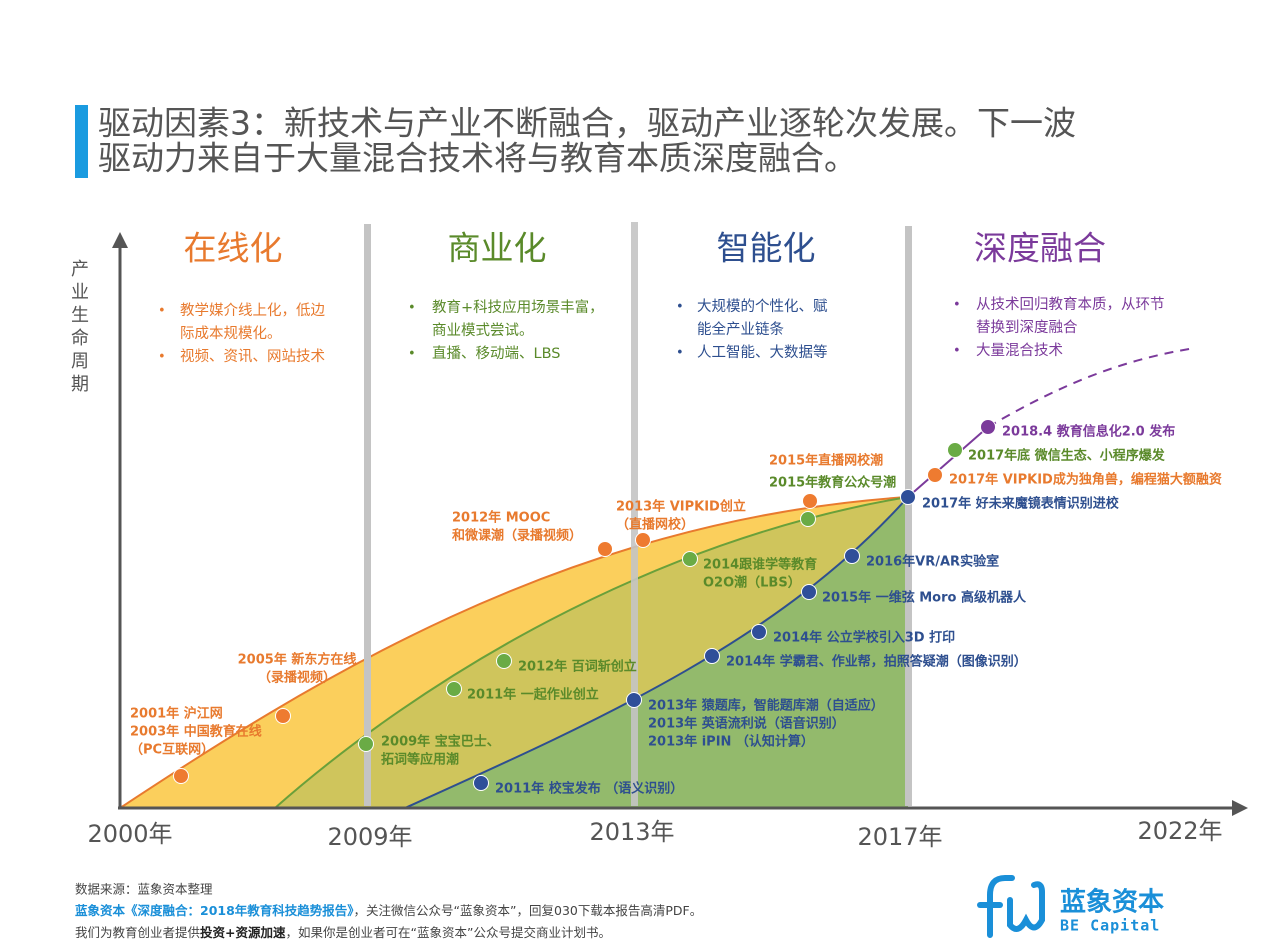 This screenshot has height=949, width=1265. I want to click on logo-name: 蓝象资本, so click(1112, 902).